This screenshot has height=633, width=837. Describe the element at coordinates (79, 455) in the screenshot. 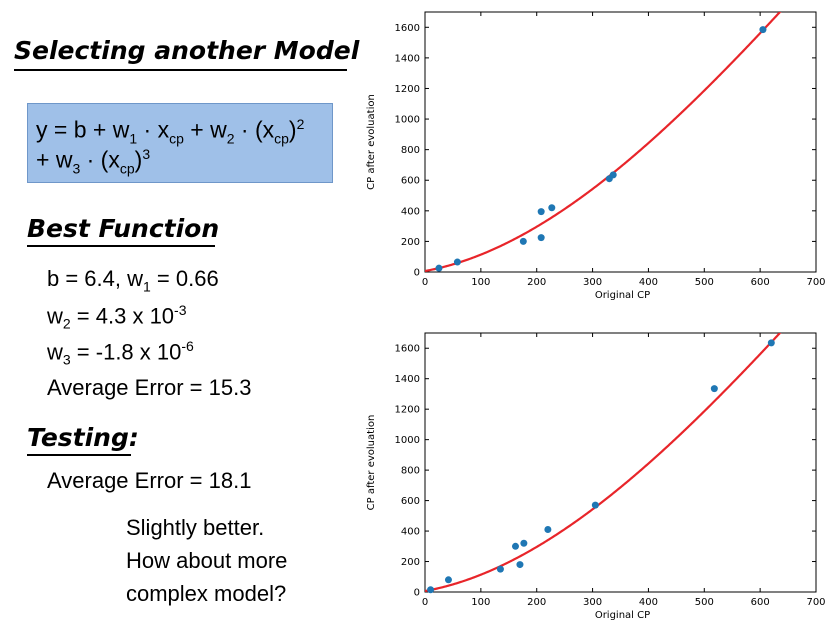

I see `testing-underline` at that location.